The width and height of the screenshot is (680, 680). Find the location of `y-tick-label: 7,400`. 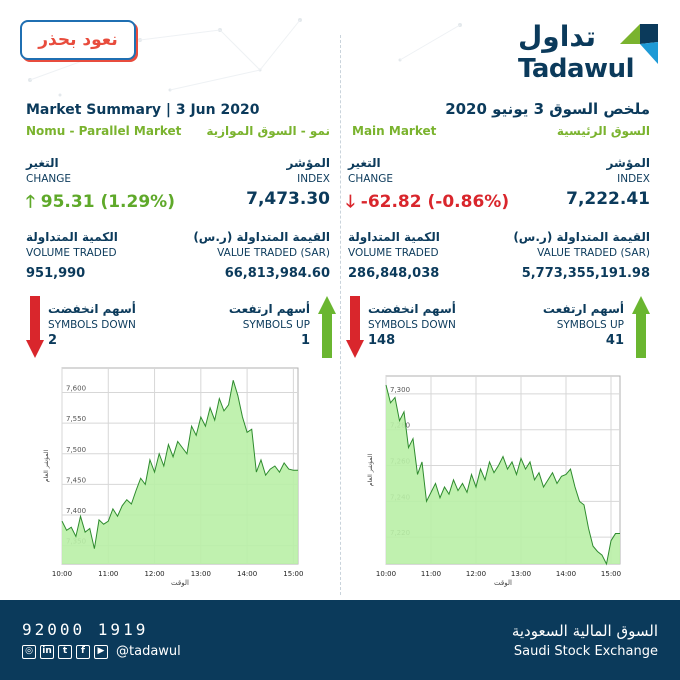

y-tick-label: 7,400 is located at coordinates (76, 511).